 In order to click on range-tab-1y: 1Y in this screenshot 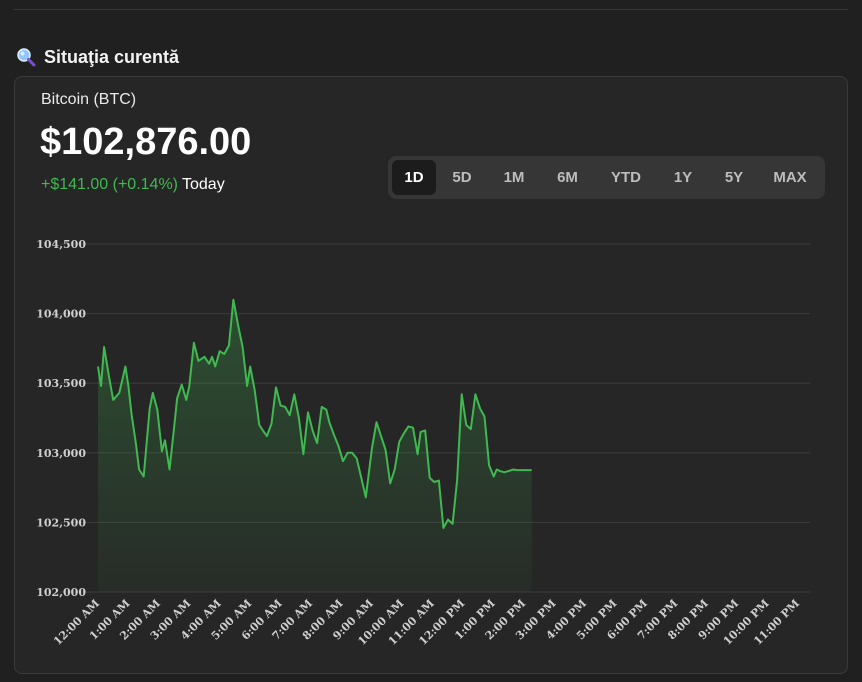, I will do `click(683, 177)`.